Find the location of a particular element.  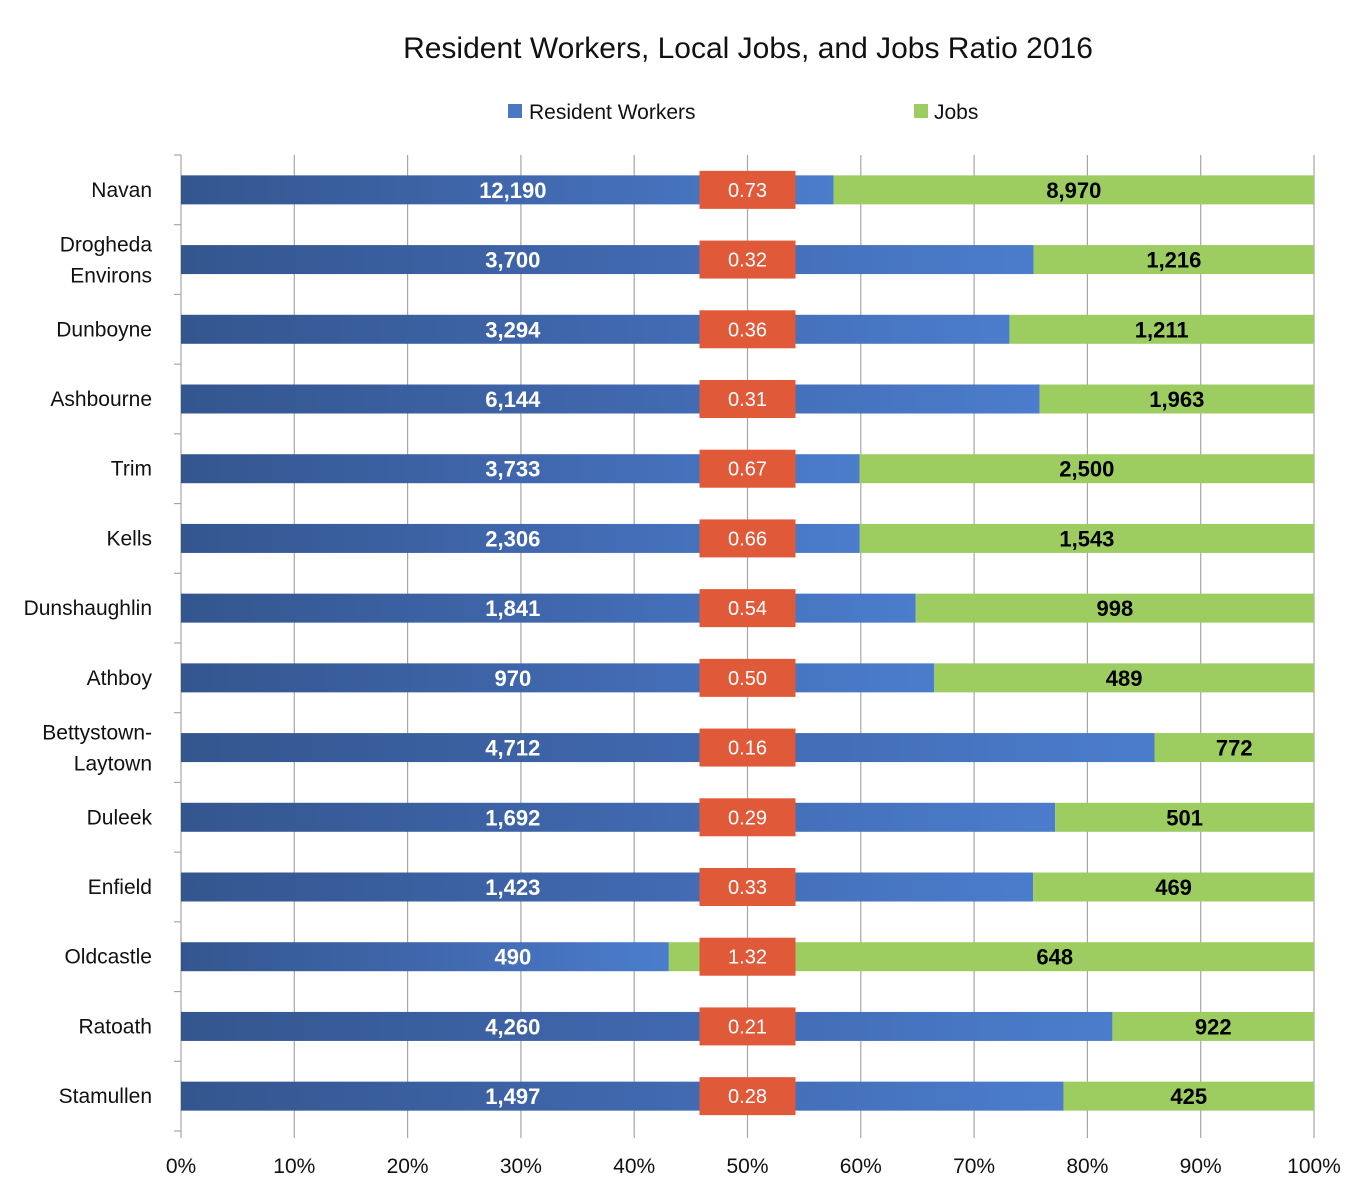

ratio-label: 0.16 is located at coordinates (747, 749).